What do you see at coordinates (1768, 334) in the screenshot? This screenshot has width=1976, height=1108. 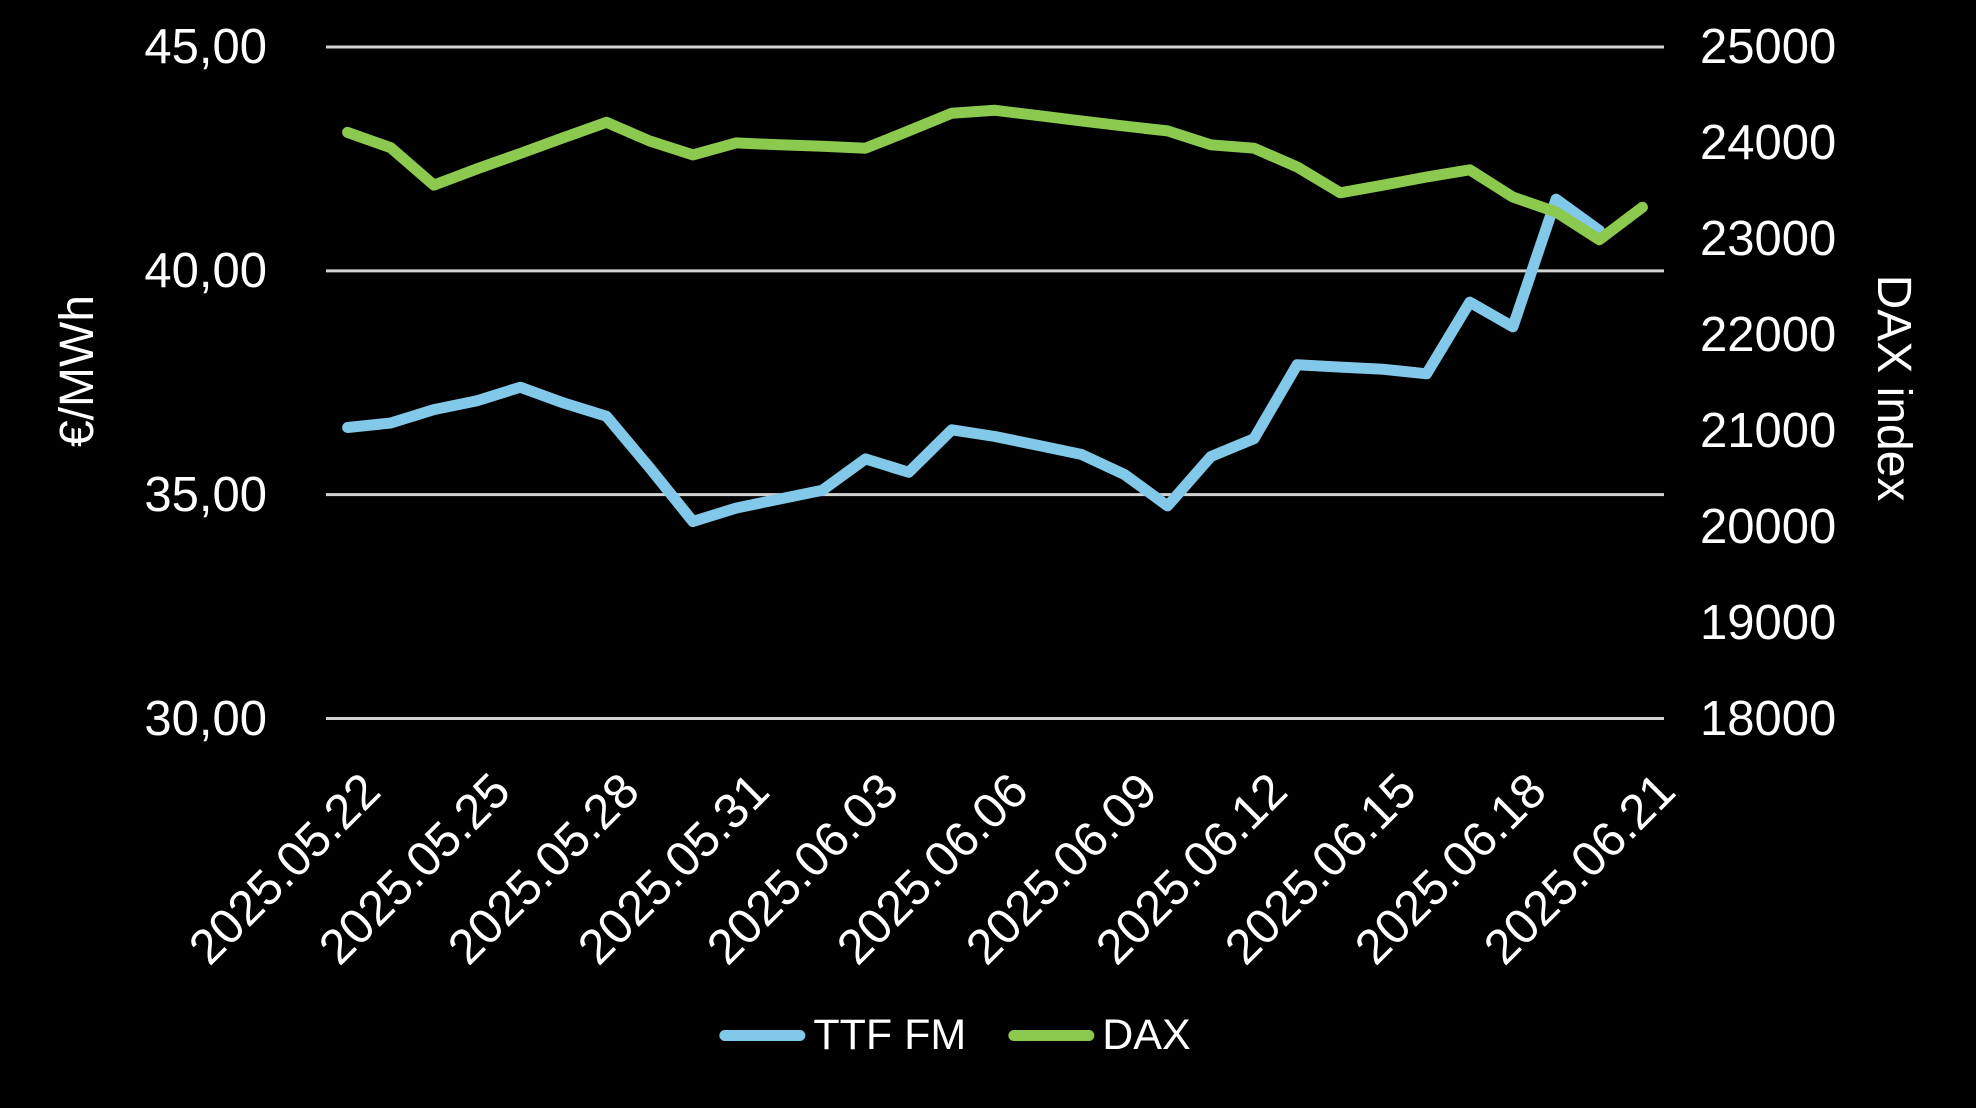 I see `right-axis-tick-label: 22000` at bounding box center [1768, 334].